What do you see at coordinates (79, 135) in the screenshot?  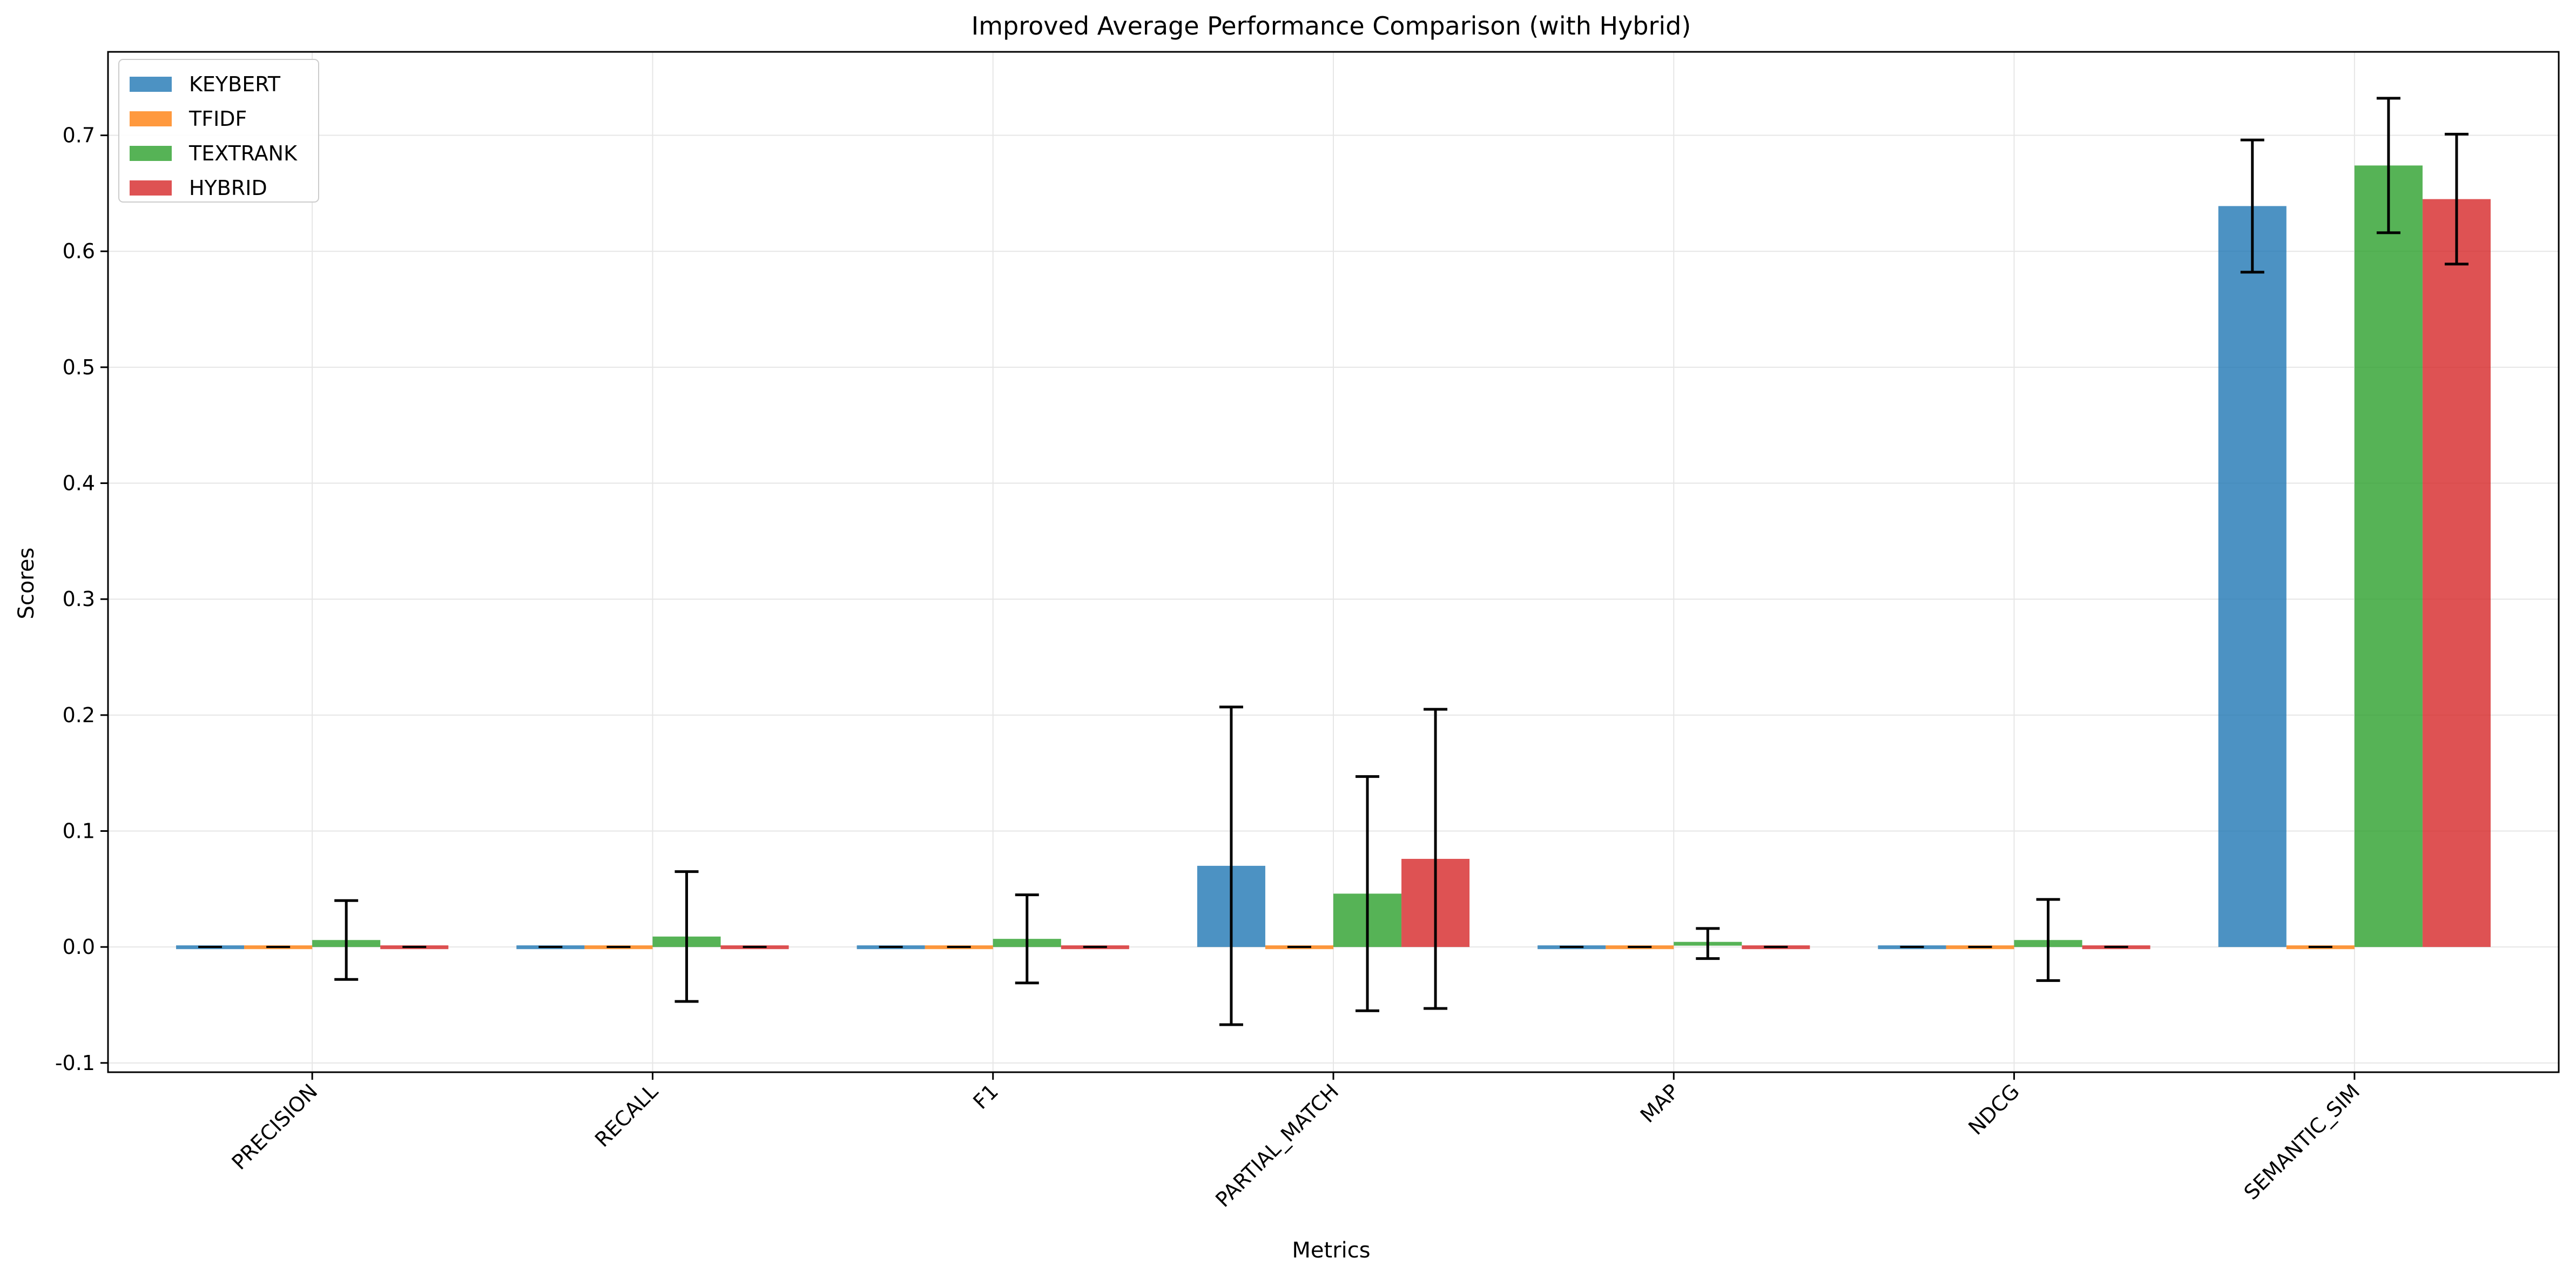 I see `y-tick-label: 0.7` at bounding box center [79, 135].